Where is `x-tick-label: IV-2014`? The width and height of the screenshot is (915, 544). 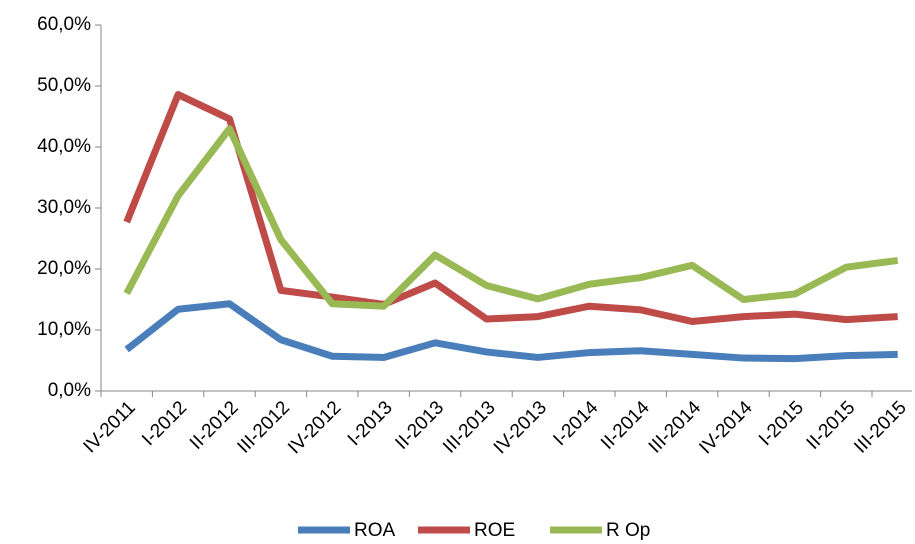 x-tick-label: IV-2014 is located at coordinates (725, 427).